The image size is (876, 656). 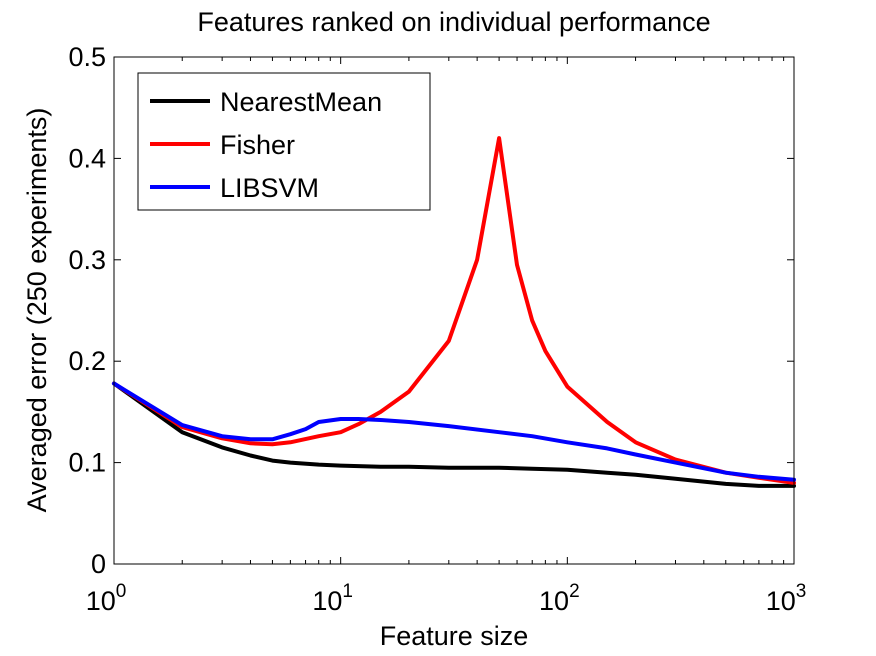 I want to click on x-tick-label: 10³, so click(x=786, y=598).